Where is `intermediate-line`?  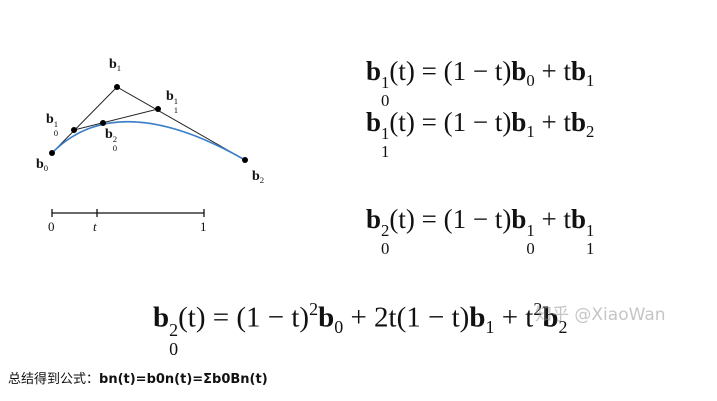
intermediate-line is located at coordinates (116, 119).